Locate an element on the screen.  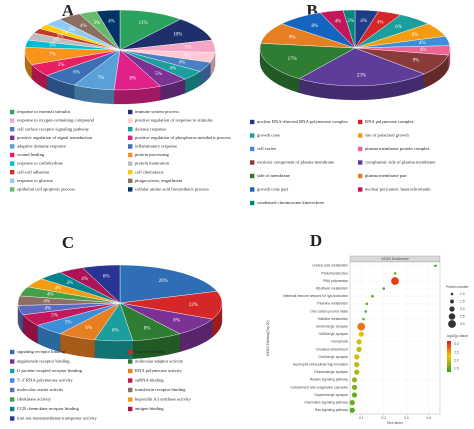
legend-label: wound healing is located at coordinates (31, 154).